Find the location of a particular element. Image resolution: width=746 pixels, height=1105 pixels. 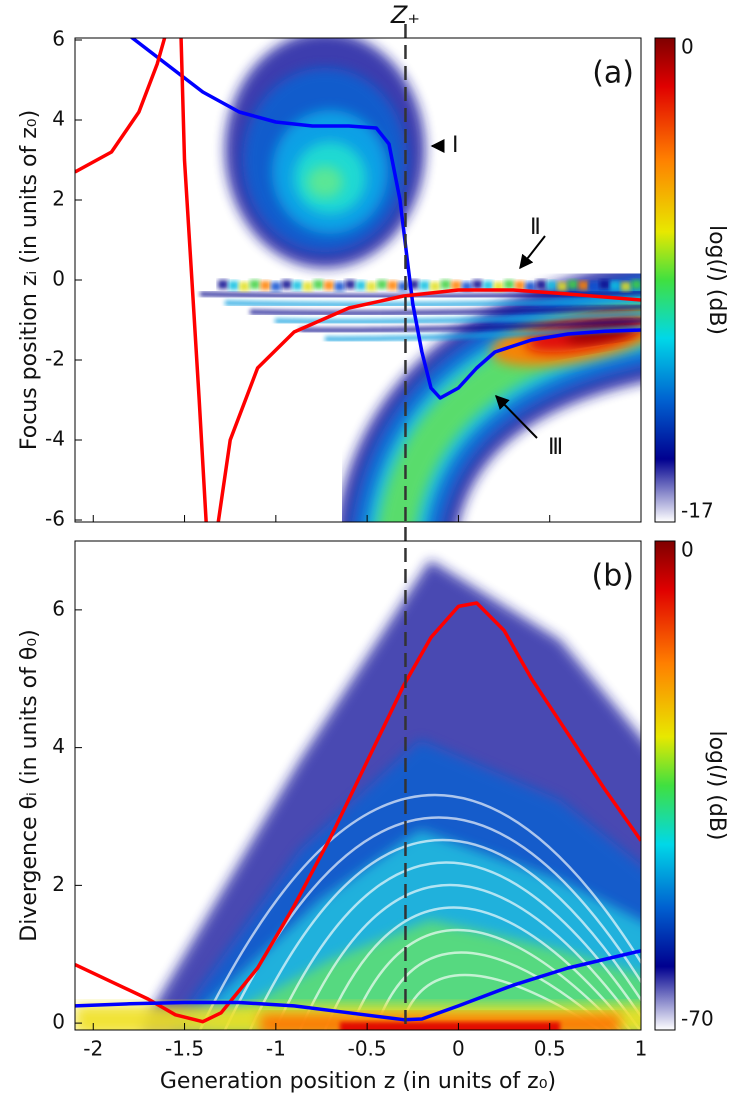

panel-label: (a) is located at coordinates (613, 73).